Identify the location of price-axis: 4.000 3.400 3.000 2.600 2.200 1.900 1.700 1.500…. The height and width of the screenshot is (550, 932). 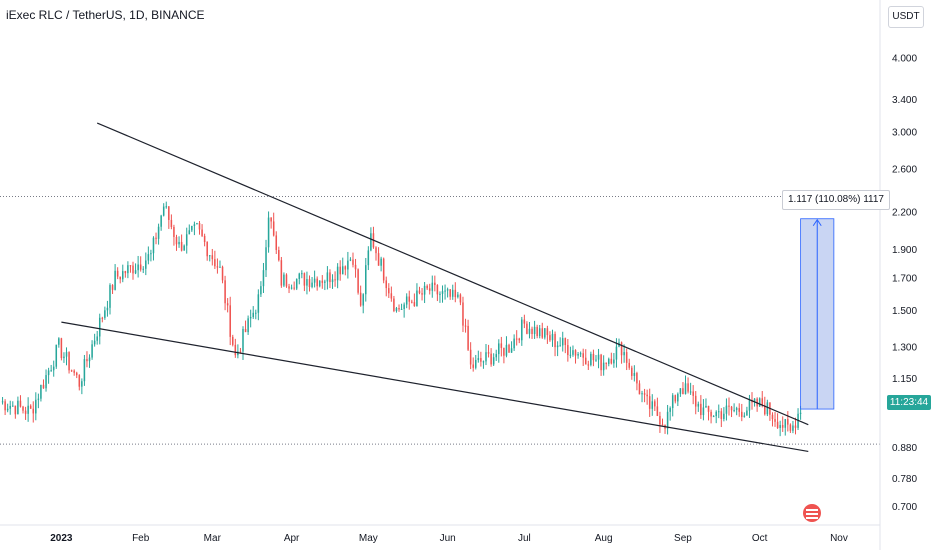
(904, 283).